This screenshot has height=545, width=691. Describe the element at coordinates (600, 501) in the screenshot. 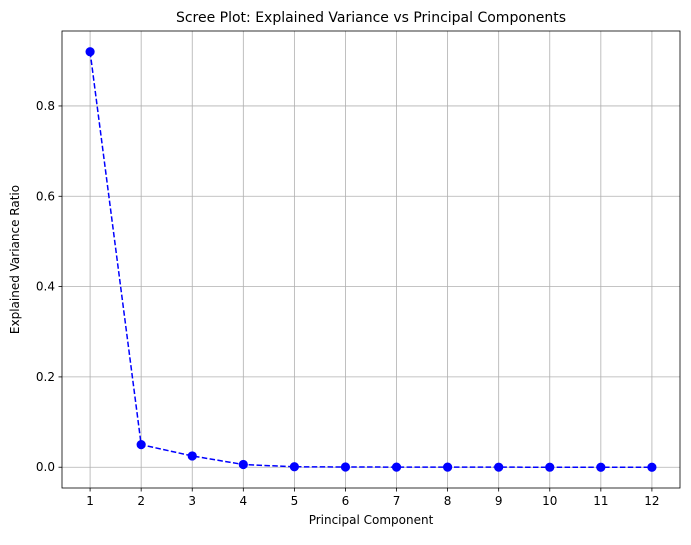

I see `x-tick-label: 11` at that location.